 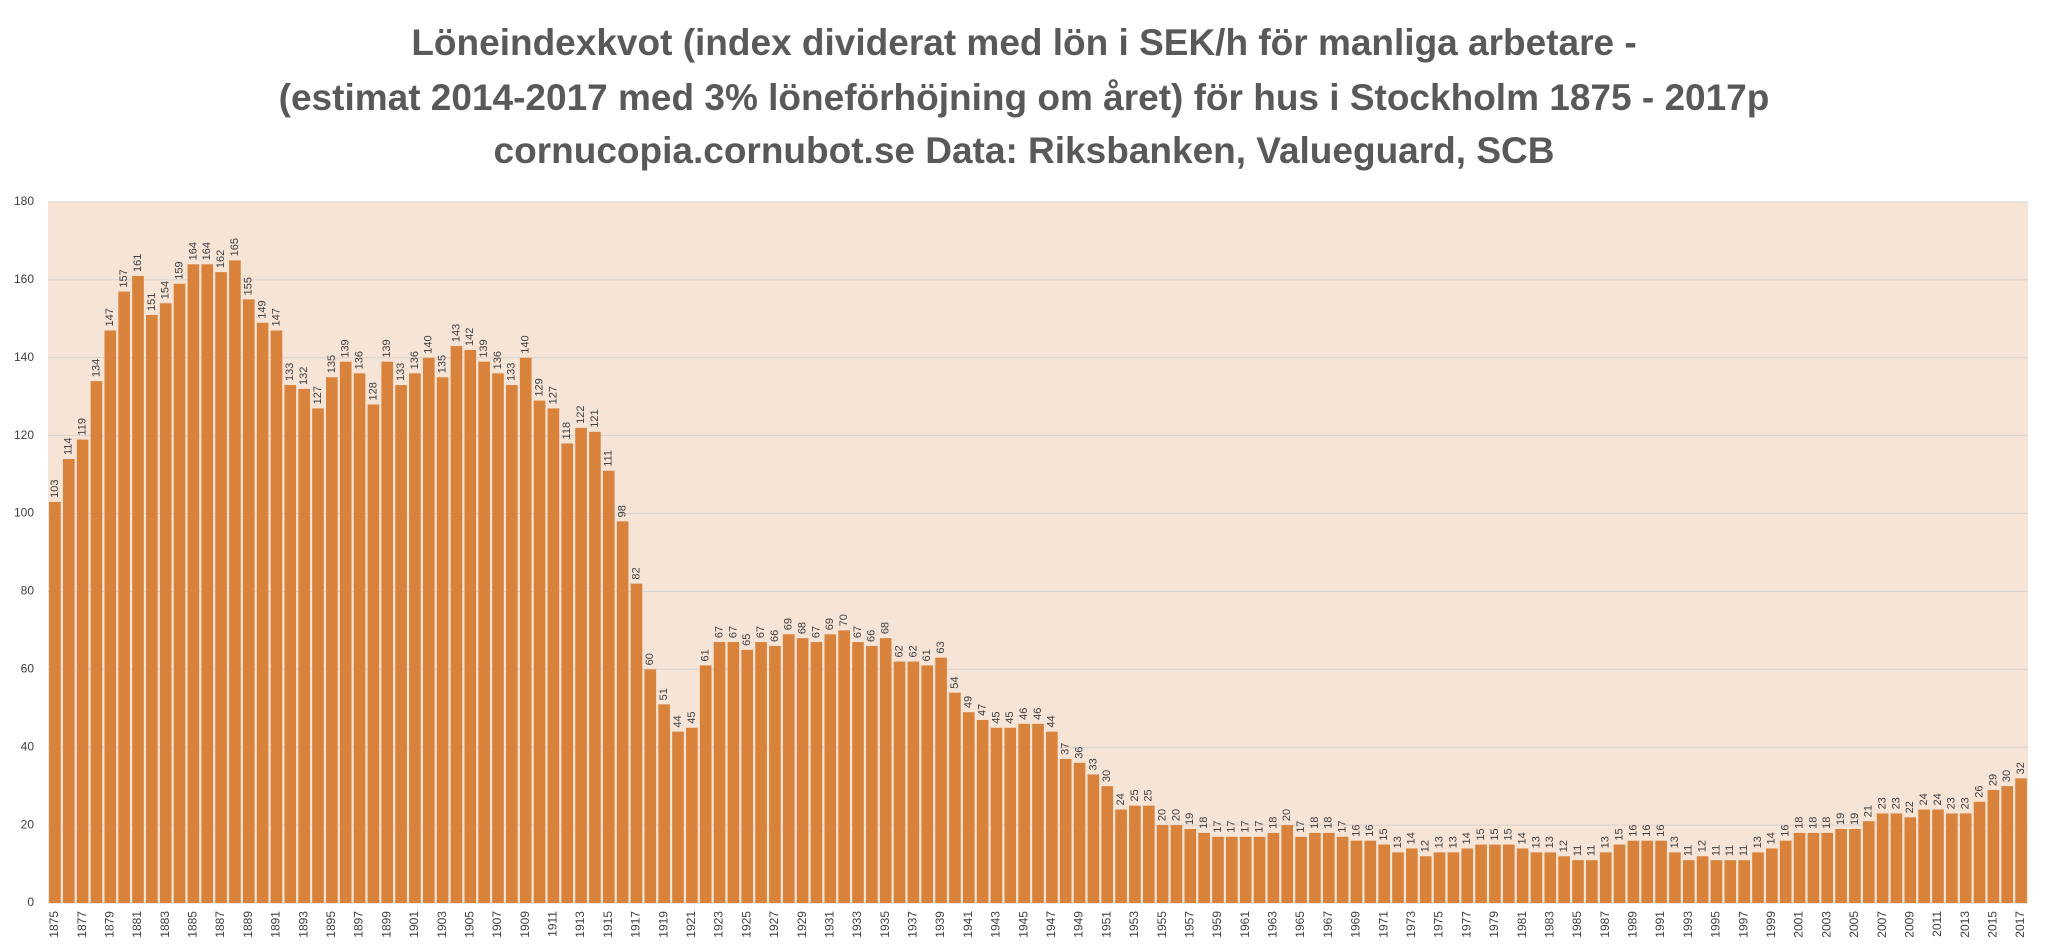 What do you see at coordinates (691, 924) in the screenshot?
I see `x-tick-label: 1921` at bounding box center [691, 924].